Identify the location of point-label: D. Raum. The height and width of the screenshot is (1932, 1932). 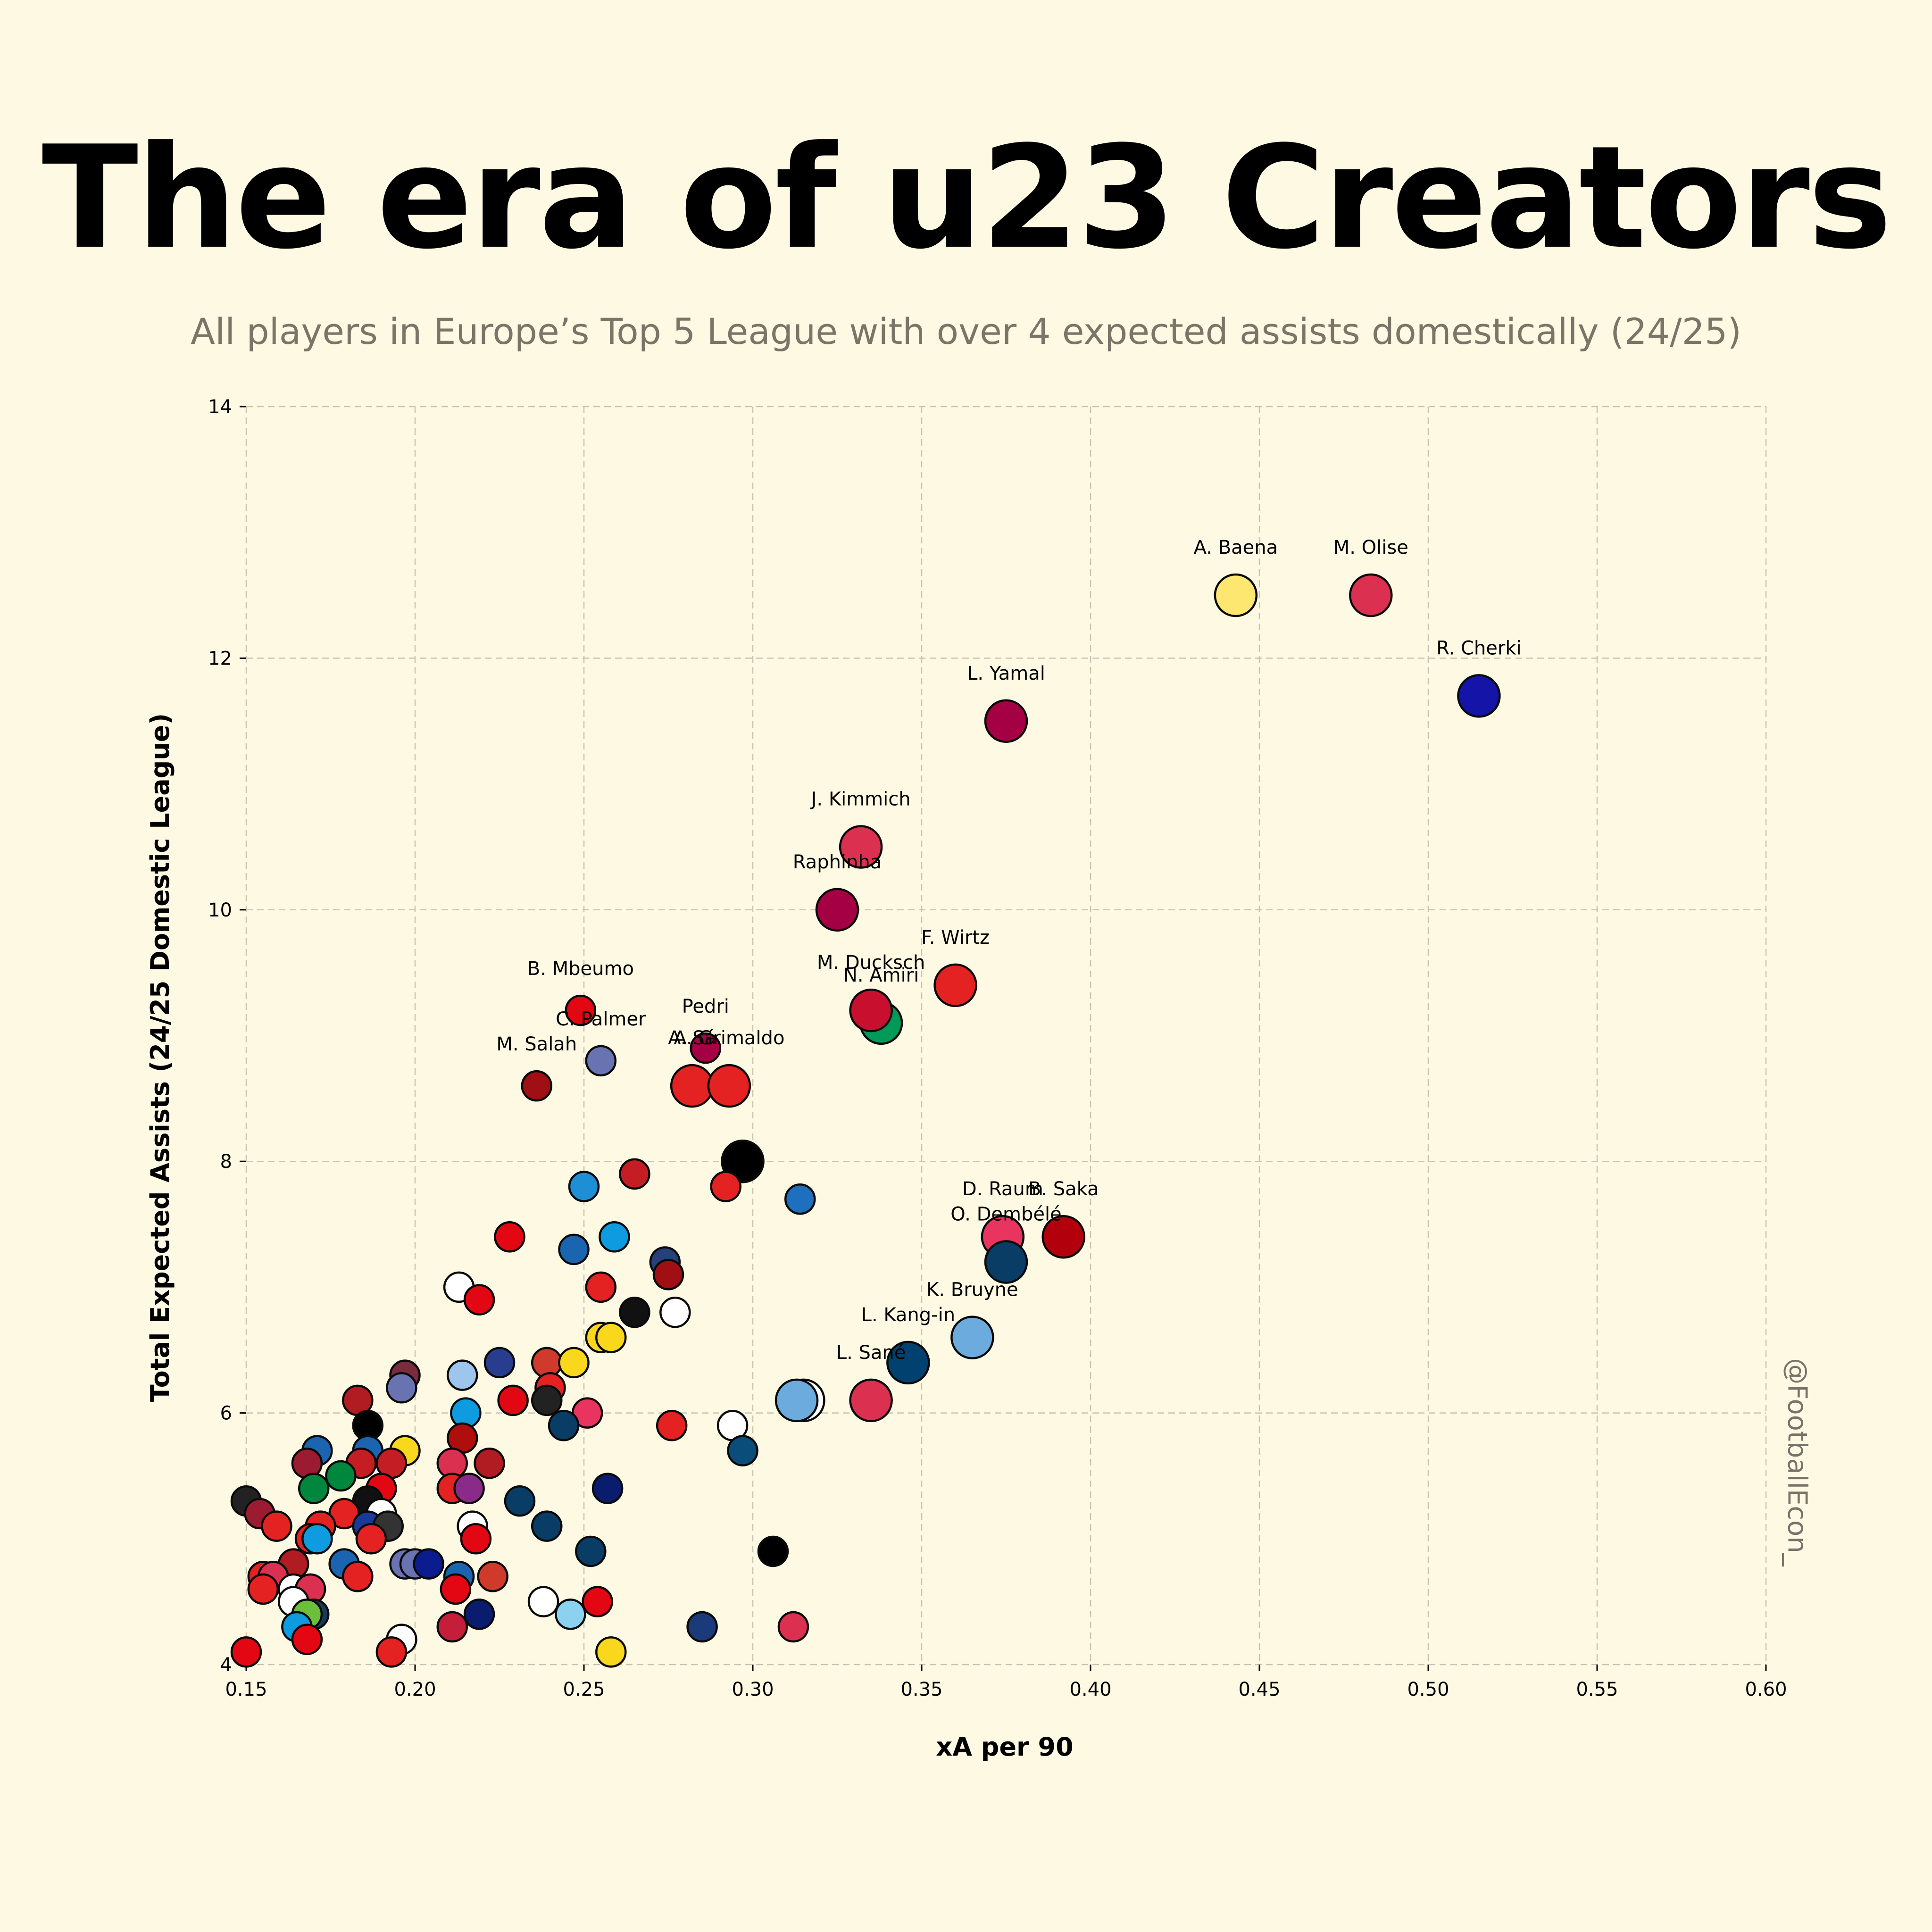
(1003, 1189).